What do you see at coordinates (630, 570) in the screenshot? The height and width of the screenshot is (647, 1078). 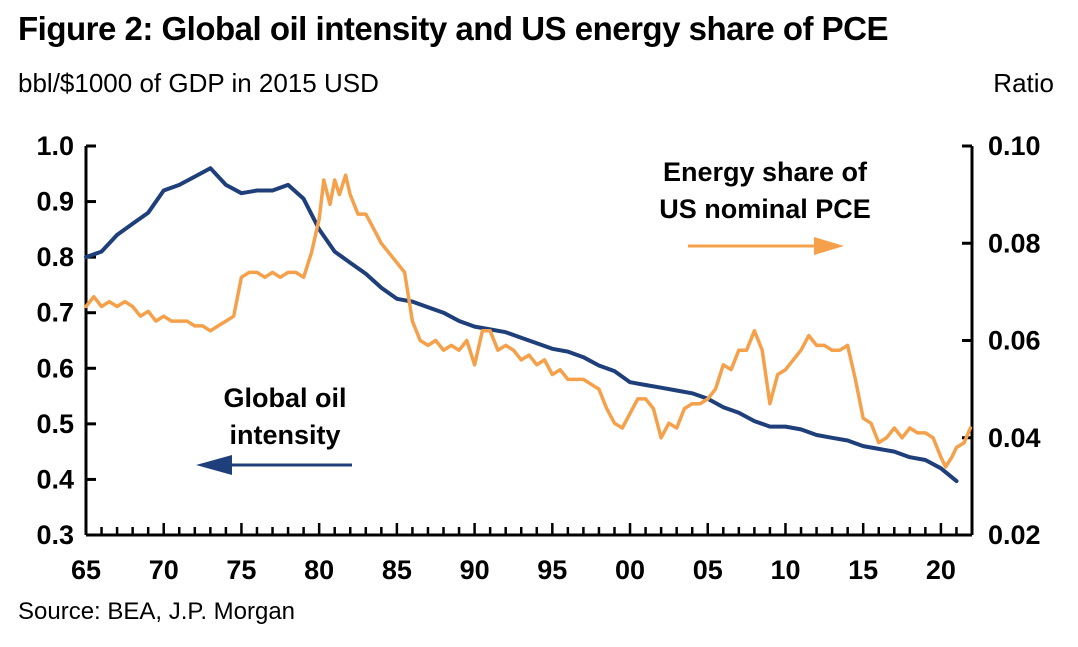 I see `x-tick-label: 00` at bounding box center [630, 570].